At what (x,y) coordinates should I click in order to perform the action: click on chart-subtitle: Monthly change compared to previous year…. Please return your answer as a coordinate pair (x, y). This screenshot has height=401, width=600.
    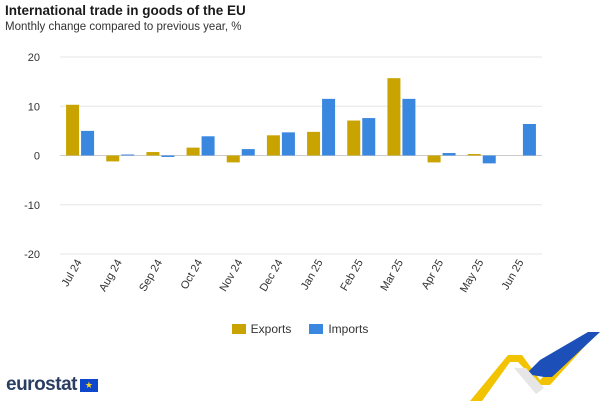
    Looking at the image, I should click on (123, 27).